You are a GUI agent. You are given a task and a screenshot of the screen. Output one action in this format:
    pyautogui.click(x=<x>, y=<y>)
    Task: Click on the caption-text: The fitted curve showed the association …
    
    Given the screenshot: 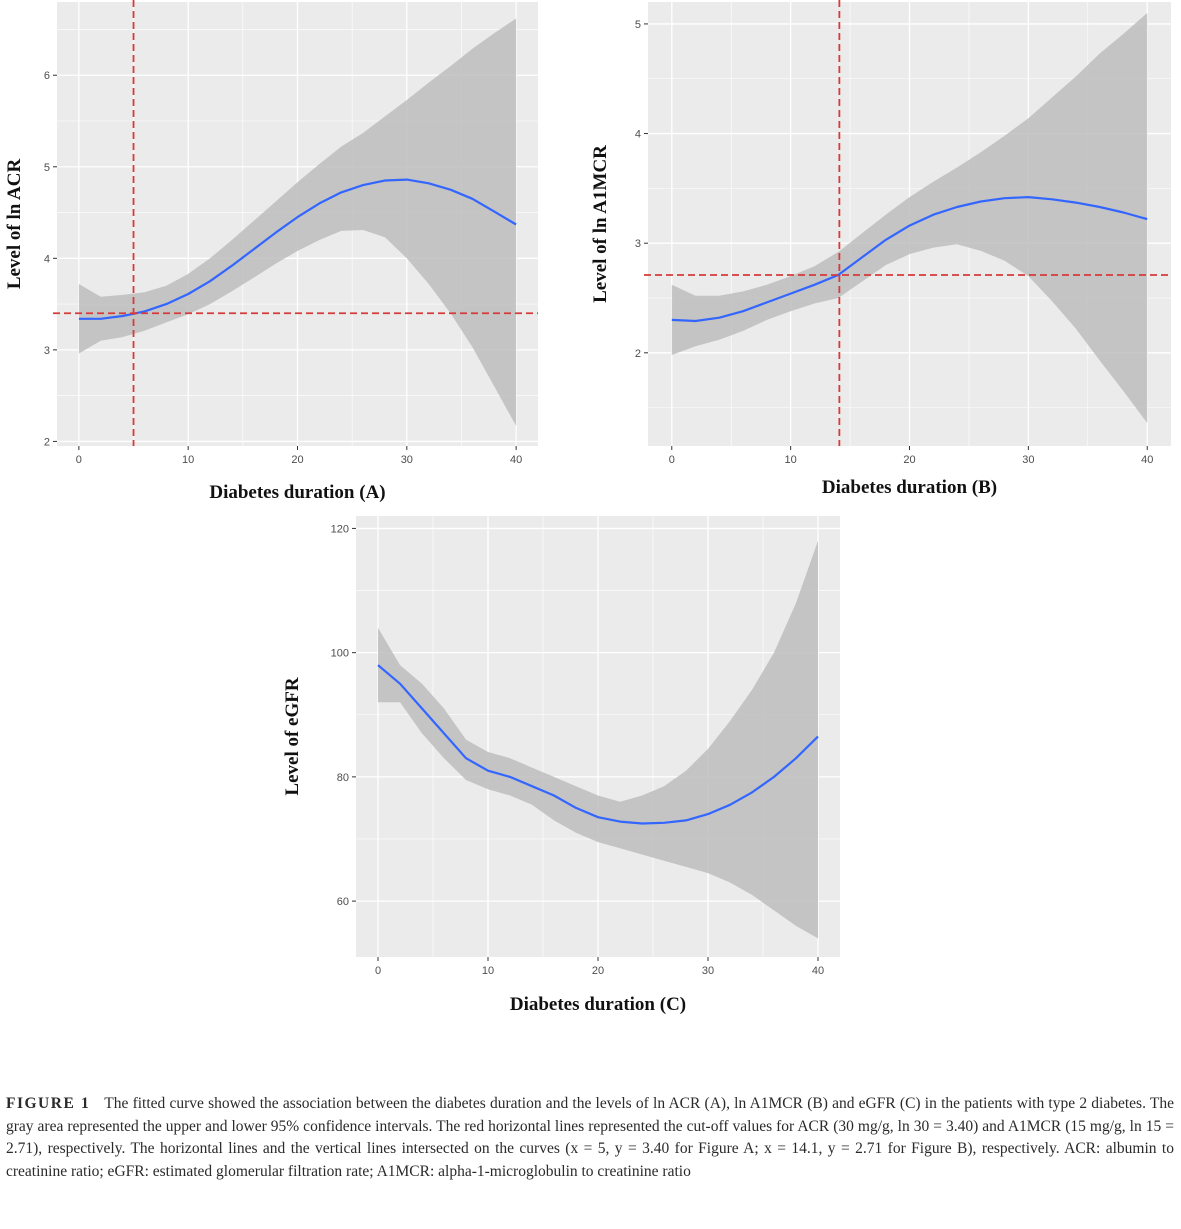 What is the action you would take?
    pyautogui.click(x=590, y=1137)
    